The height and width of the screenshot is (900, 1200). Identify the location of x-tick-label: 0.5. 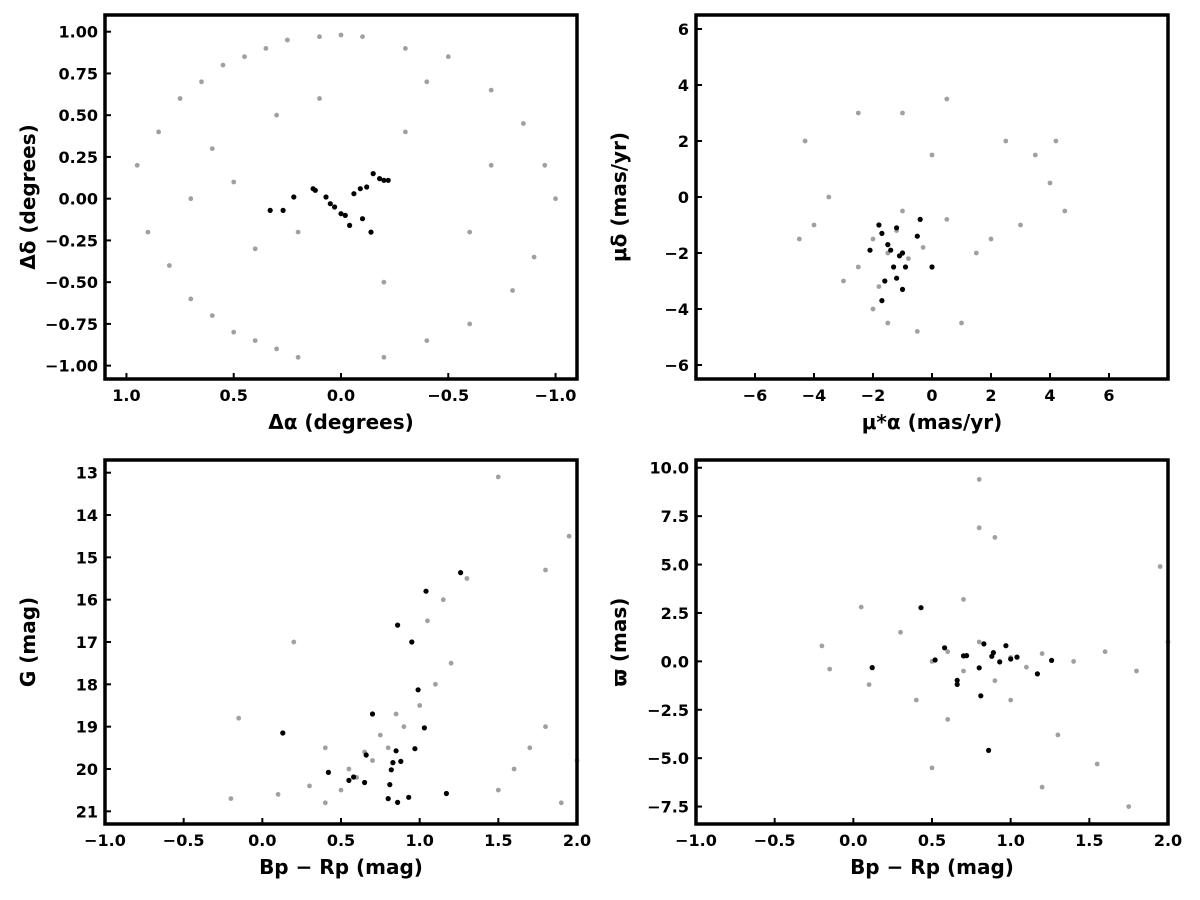
(932, 840).